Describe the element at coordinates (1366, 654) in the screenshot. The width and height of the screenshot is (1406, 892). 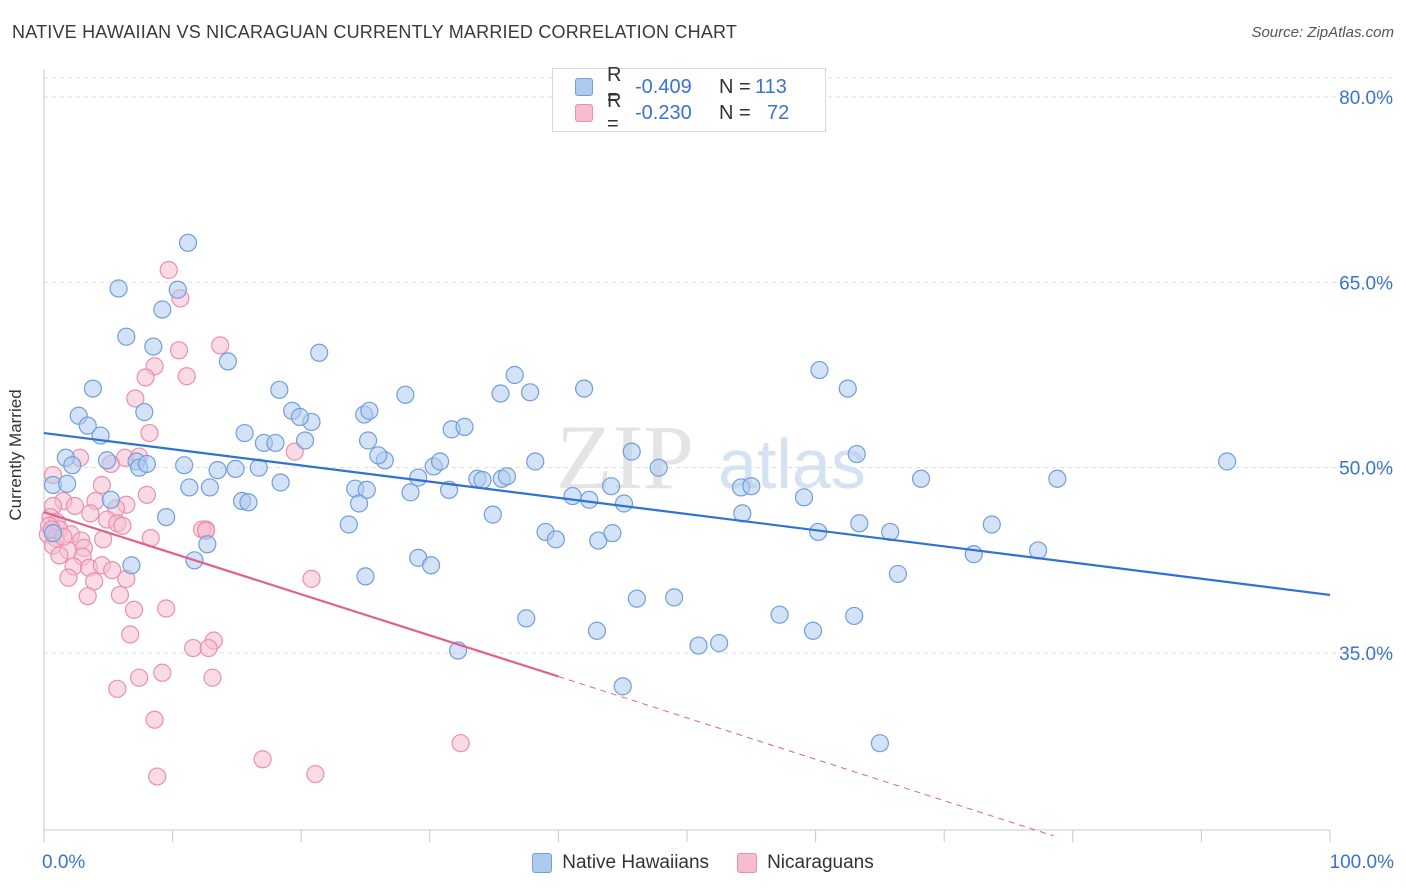
I see `y-tick-label: 35.0%` at that location.